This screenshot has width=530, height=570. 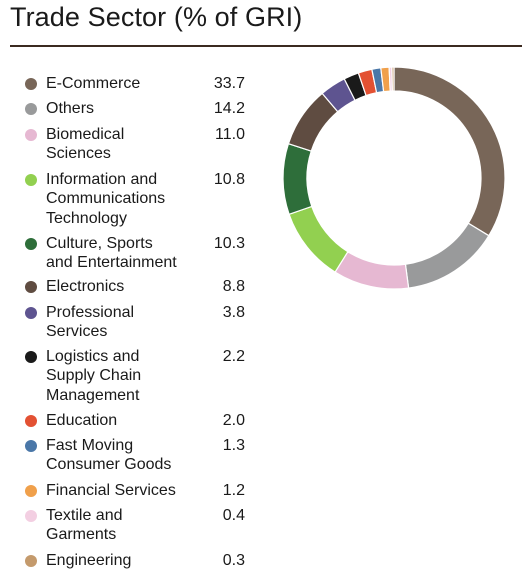 What do you see at coordinates (233, 312) in the screenshot?
I see `legend-value: 3.8` at bounding box center [233, 312].